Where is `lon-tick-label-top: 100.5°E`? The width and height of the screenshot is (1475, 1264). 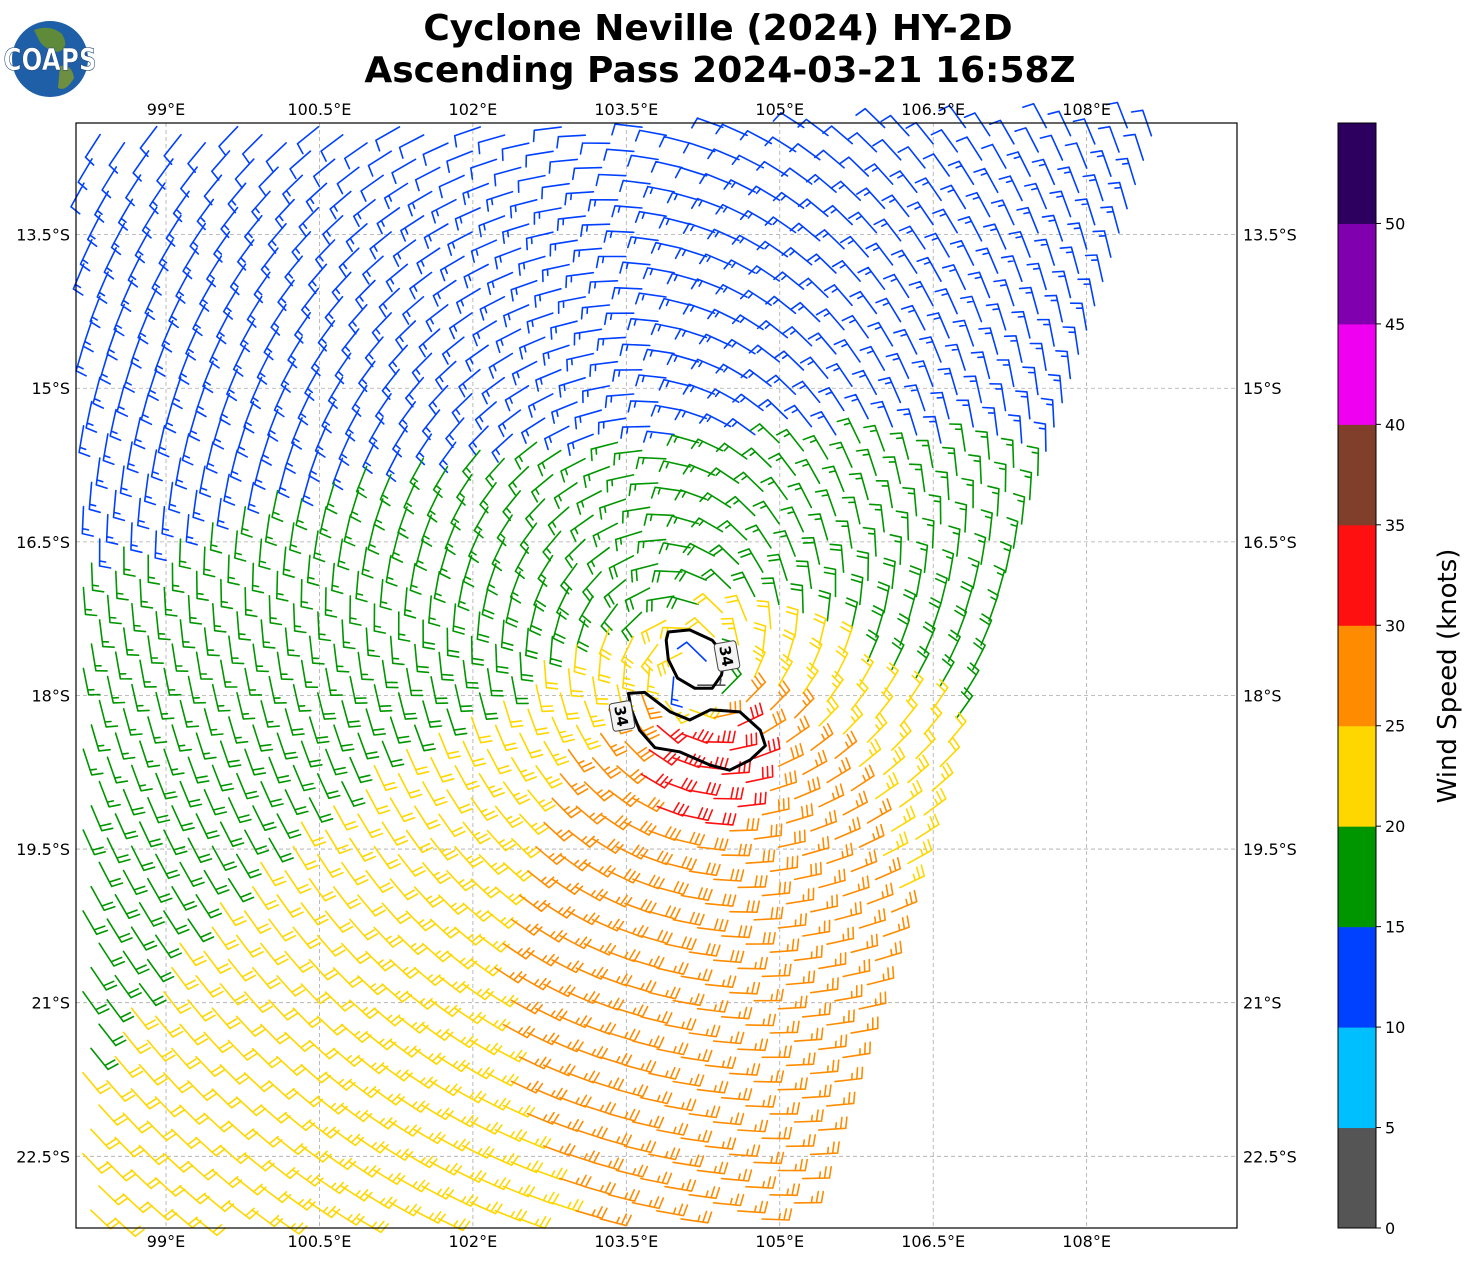
lon-tick-label-top: 100.5°E is located at coordinates (319, 109).